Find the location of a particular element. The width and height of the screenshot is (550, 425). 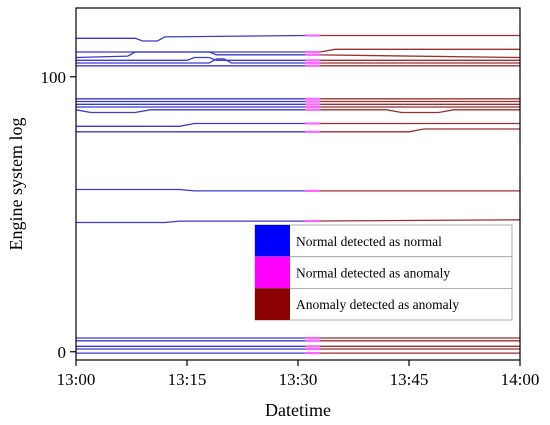

y-axis-label: Engine system log is located at coordinates (16, 184).